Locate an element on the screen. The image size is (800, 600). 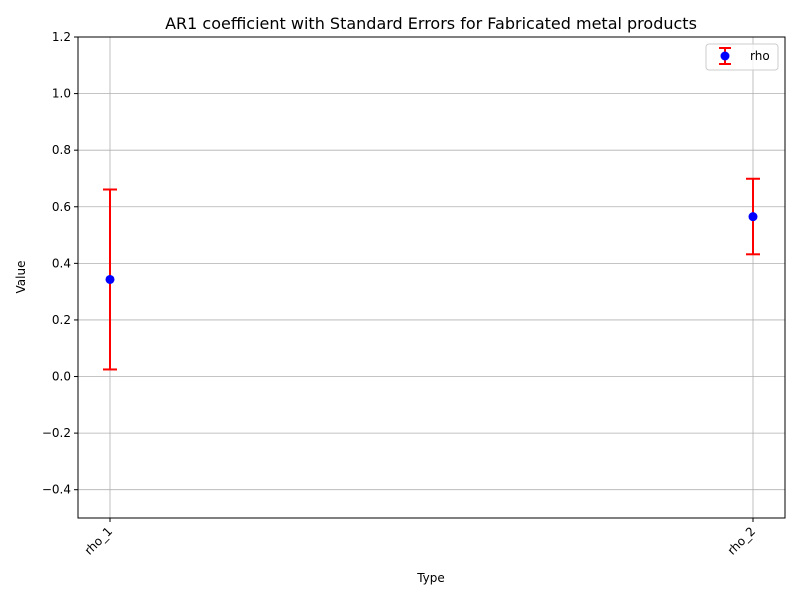
y-tick-label: 0.6 is located at coordinates (61, 207).